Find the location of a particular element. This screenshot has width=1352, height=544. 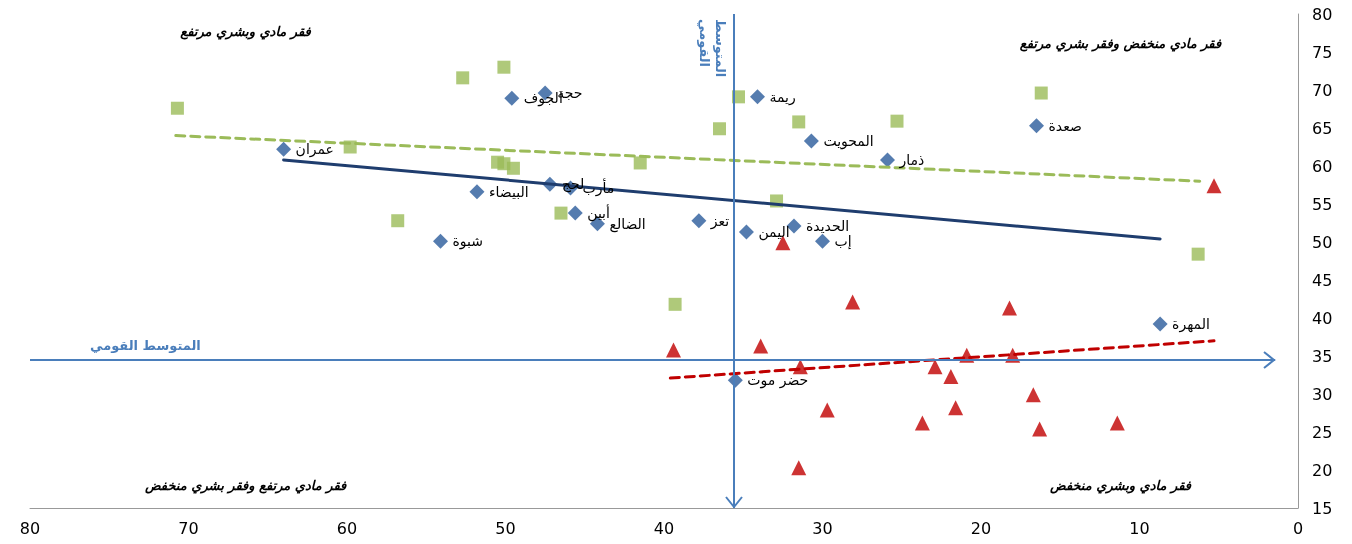

y-tick-label: 50 is located at coordinates (1322, 242).